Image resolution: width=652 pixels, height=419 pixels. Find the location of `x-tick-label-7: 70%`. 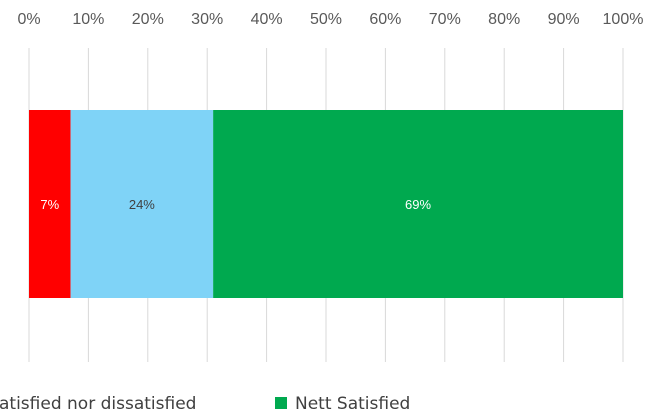

x-tick-label-7: 70% is located at coordinates (445, 19).